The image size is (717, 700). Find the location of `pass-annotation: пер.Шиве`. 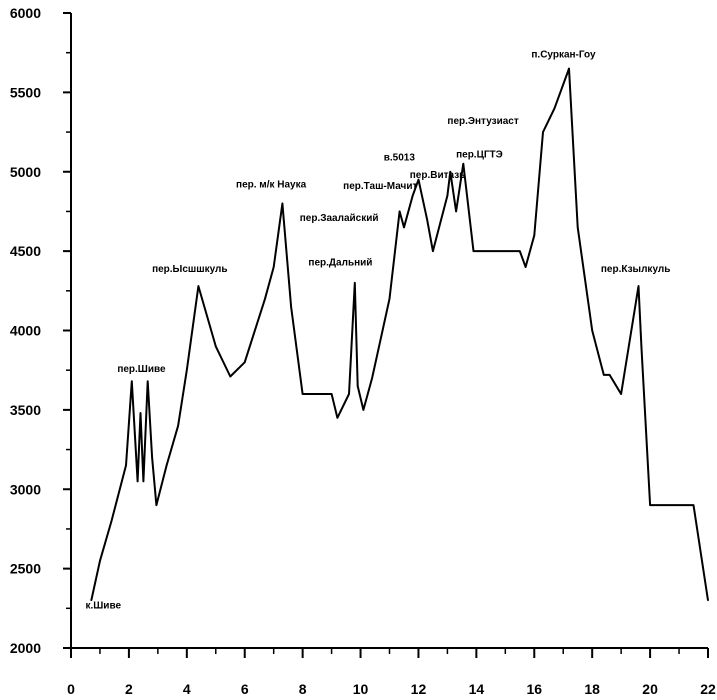

pass-annotation: пер.Шиве is located at coordinates (141, 369).